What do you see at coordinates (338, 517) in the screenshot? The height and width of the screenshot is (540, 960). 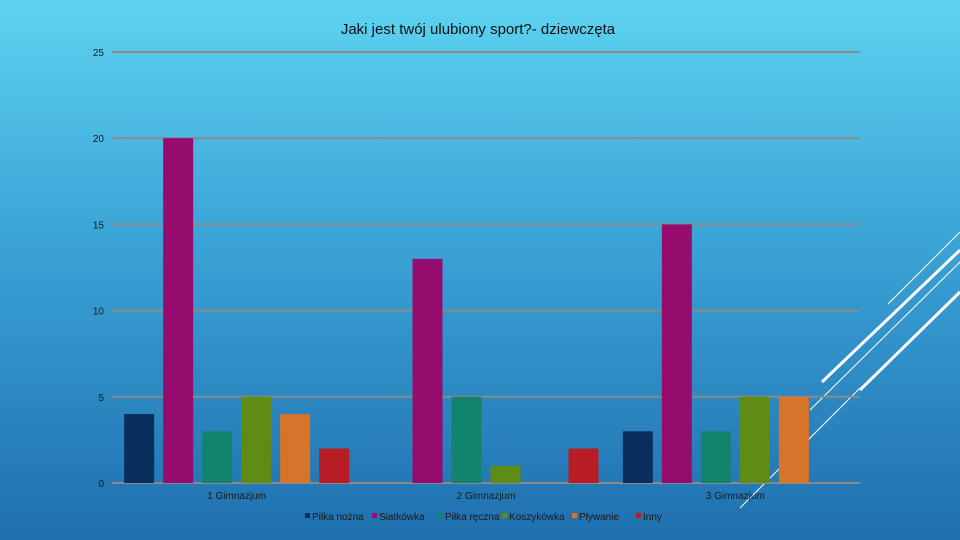 I see `legend-label: Piłka nożna` at bounding box center [338, 517].